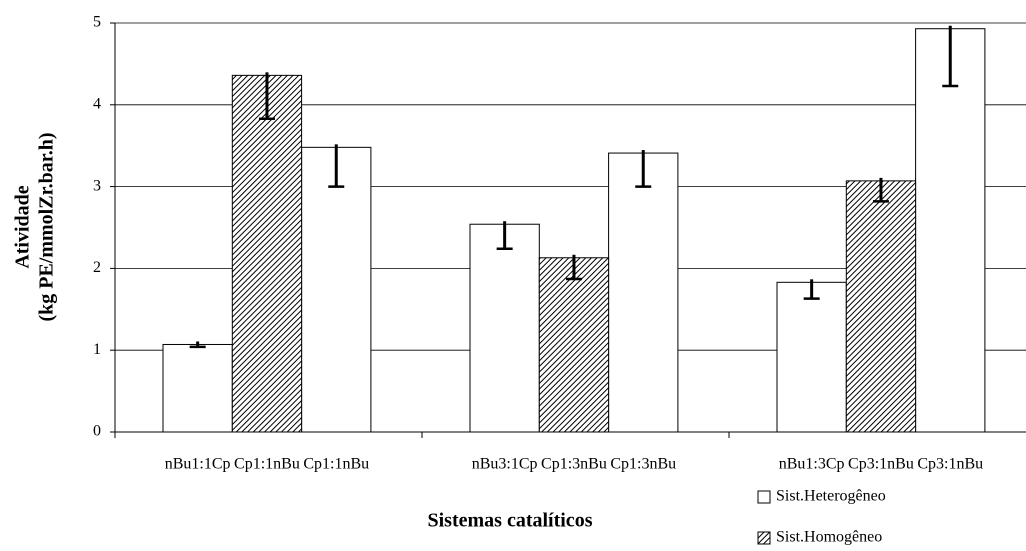 This screenshot has height=551, width=1026. I want to click on y-axis-title: Atividade (kg PE/mmolZr.bar.h), so click(35, 226).